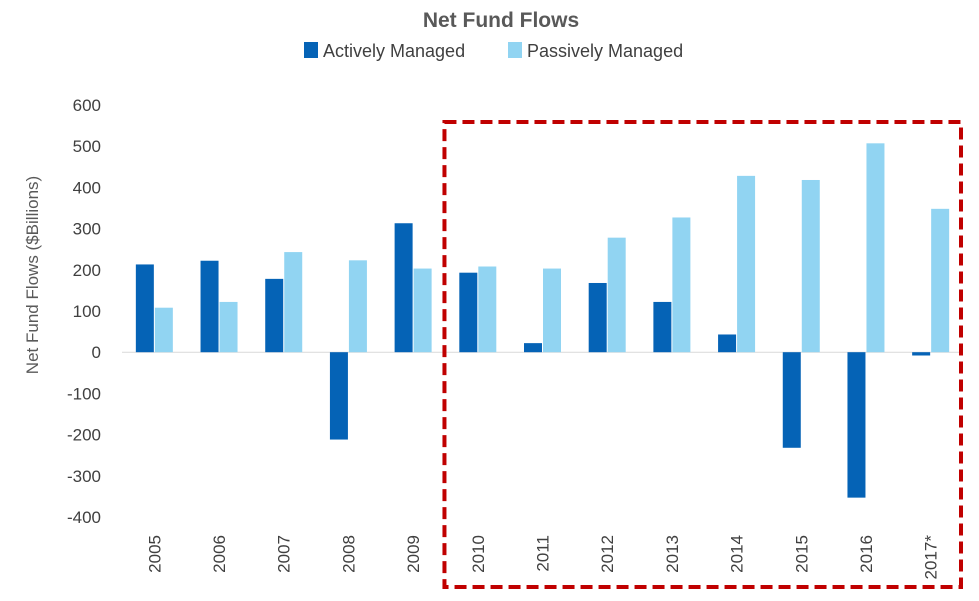  What do you see at coordinates (746, 264) in the screenshot?
I see `bar-passively-managed-2014` at bounding box center [746, 264].